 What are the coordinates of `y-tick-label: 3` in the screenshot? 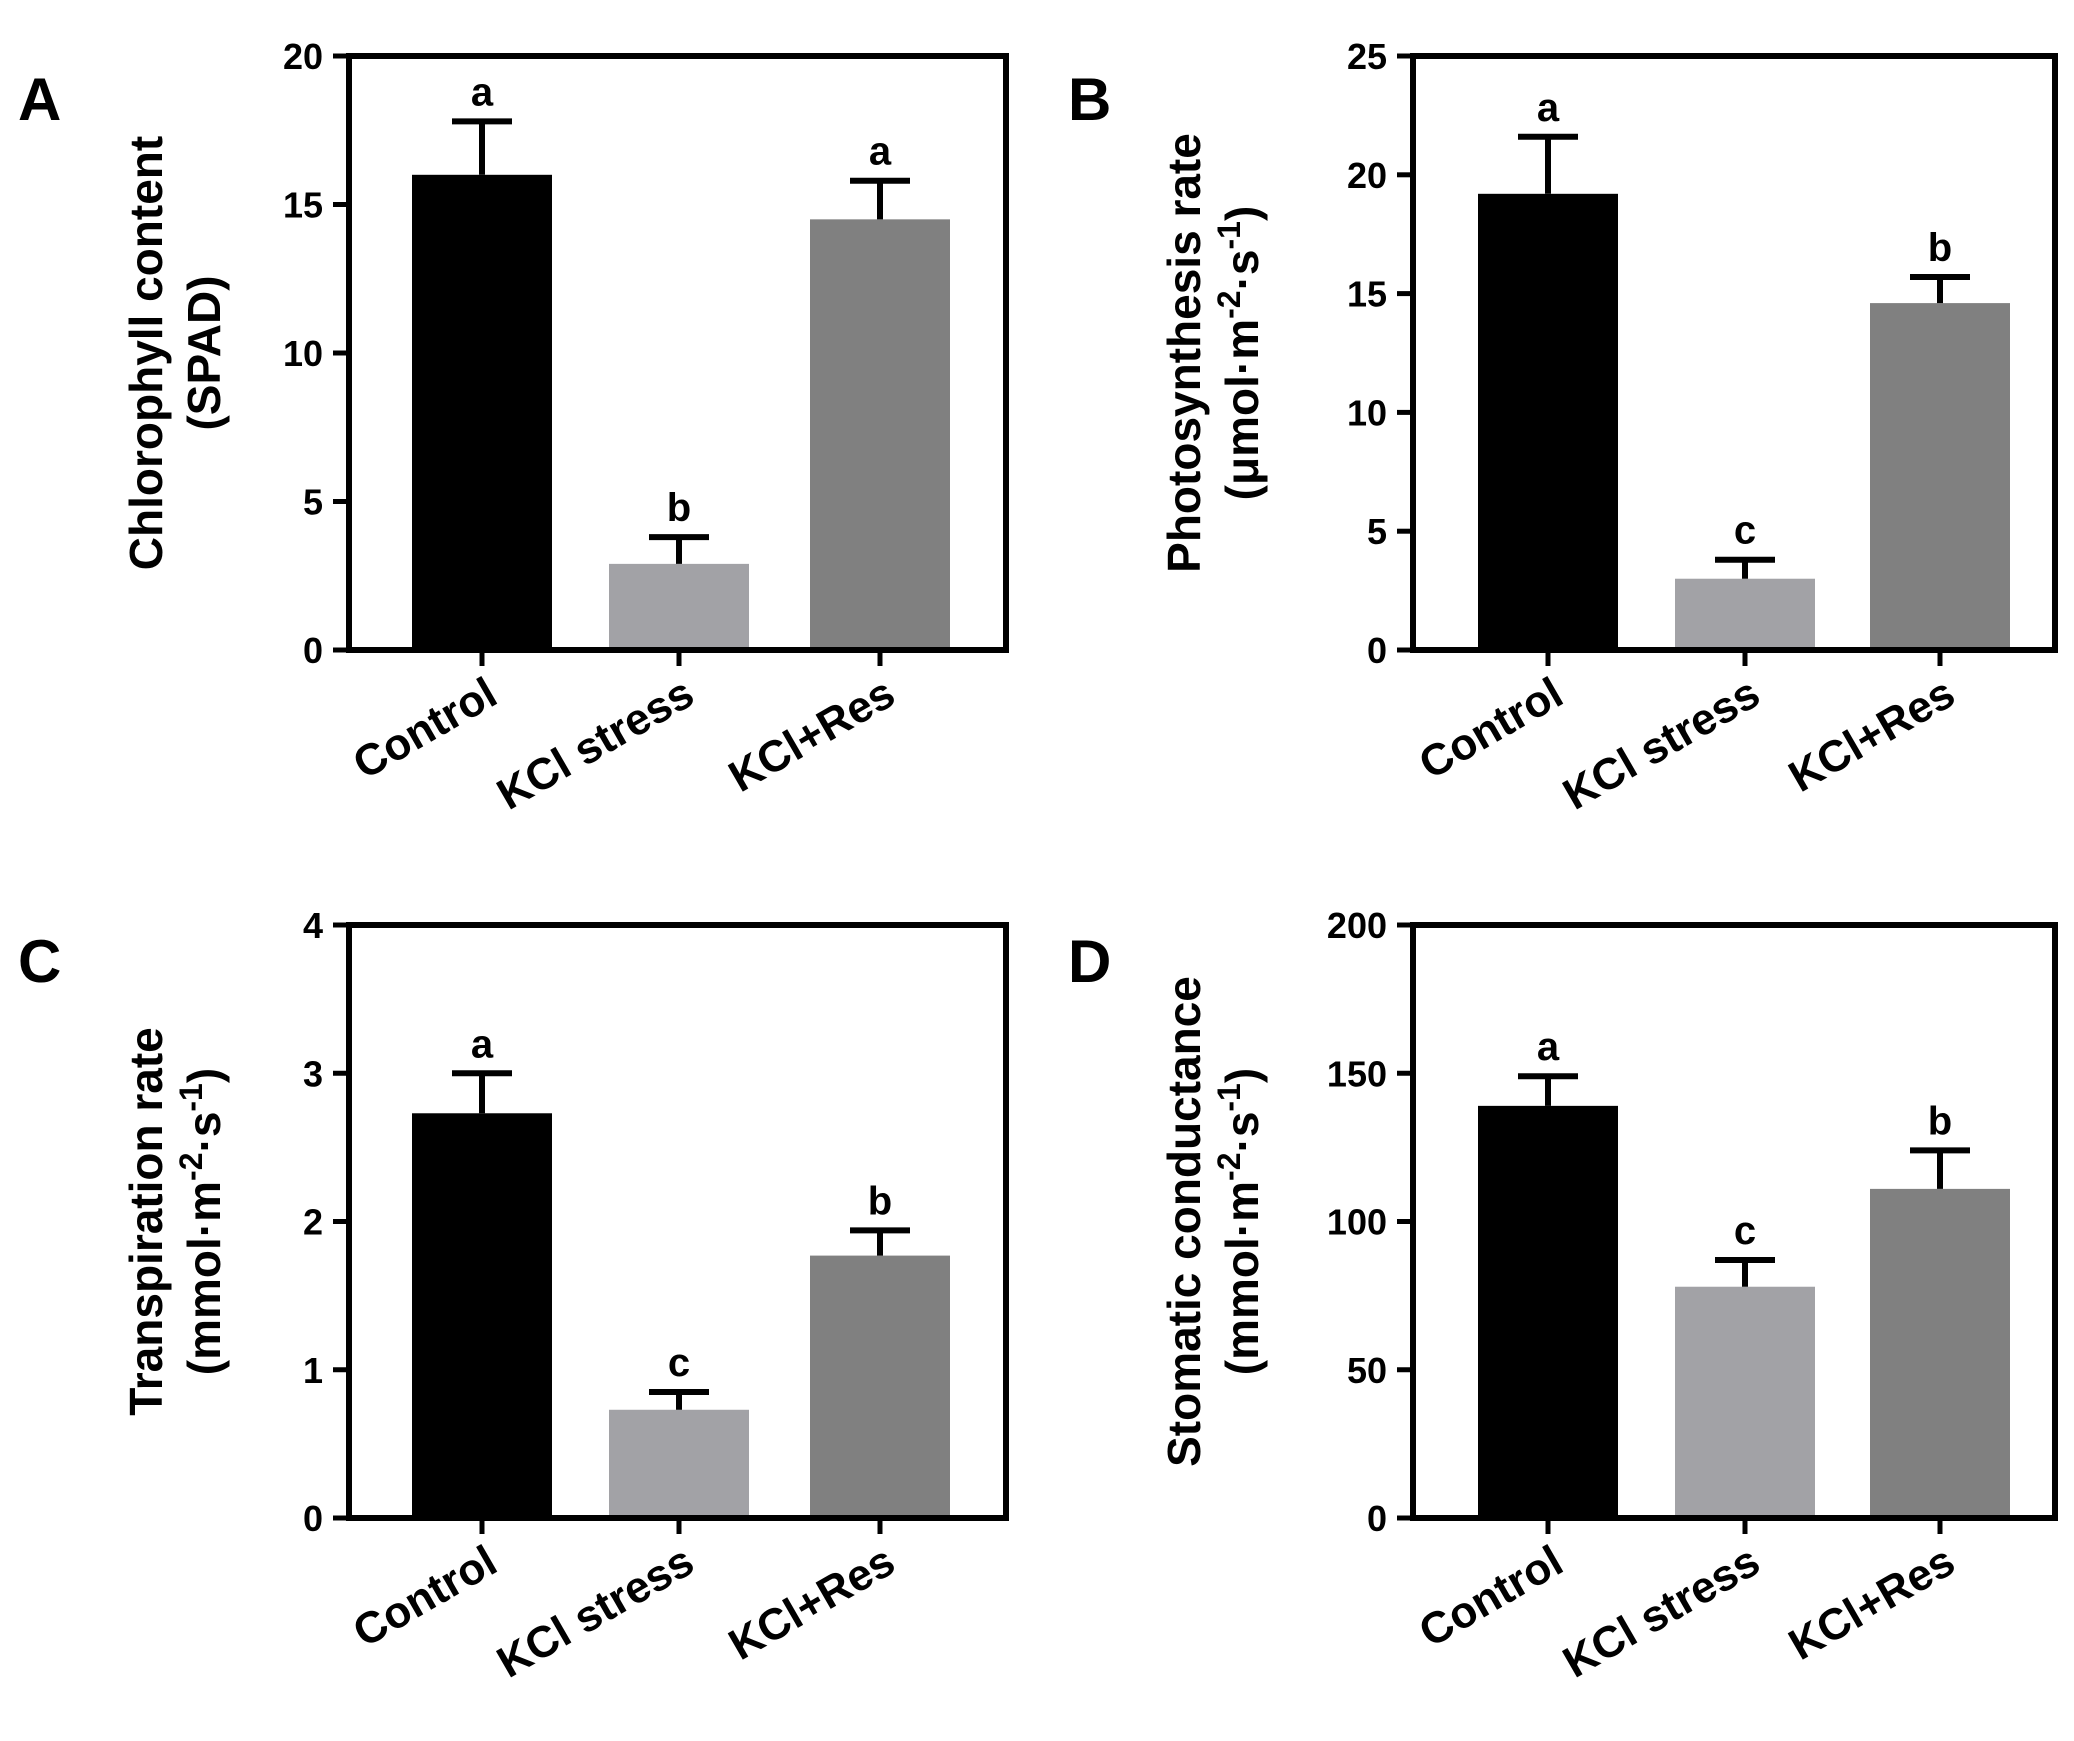 It's located at (313, 1073).